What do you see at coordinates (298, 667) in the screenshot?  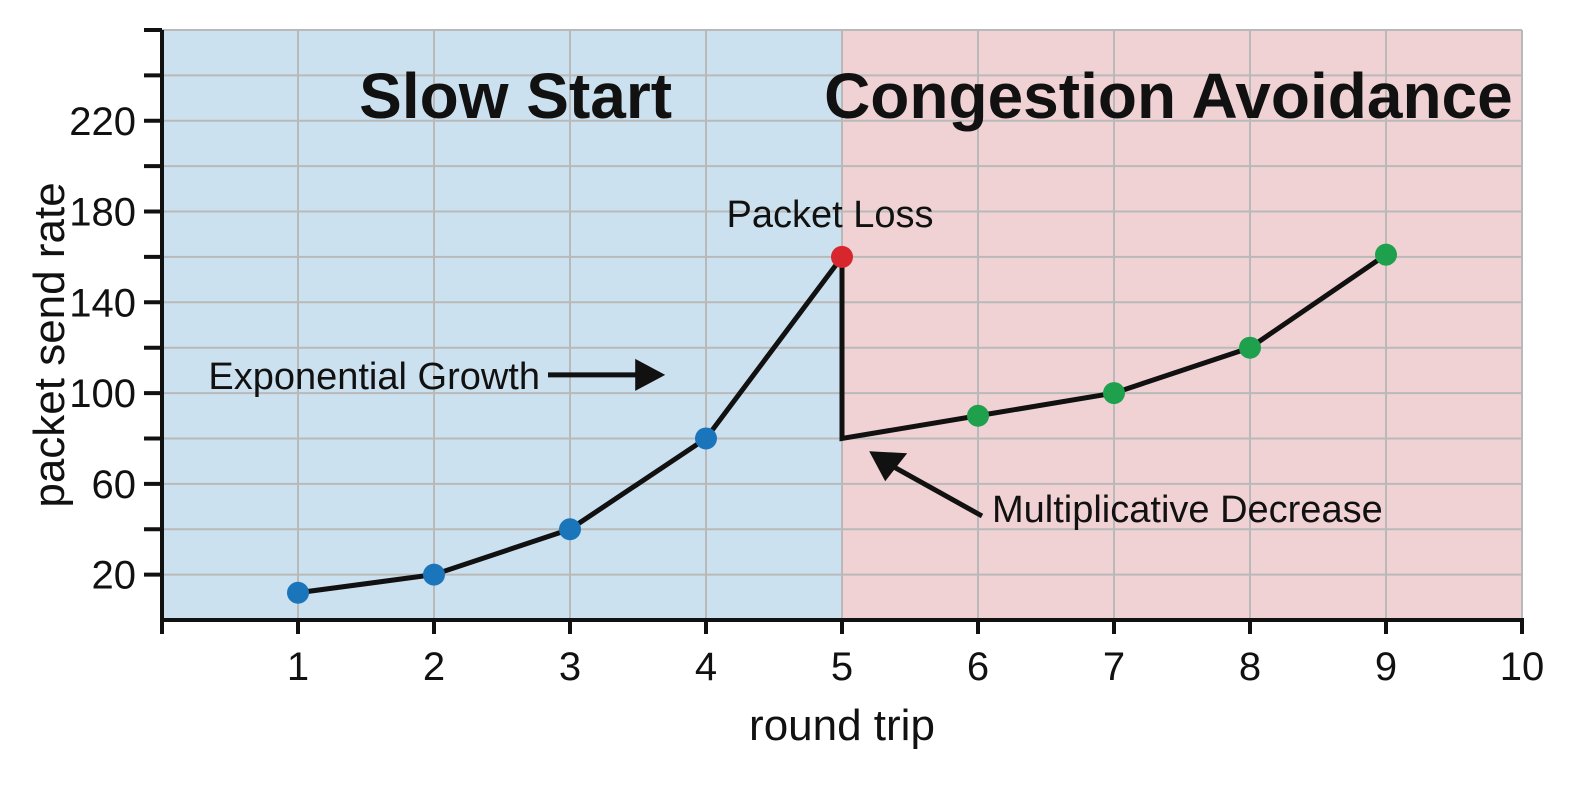 I see `x-tick-label: 1` at bounding box center [298, 667].